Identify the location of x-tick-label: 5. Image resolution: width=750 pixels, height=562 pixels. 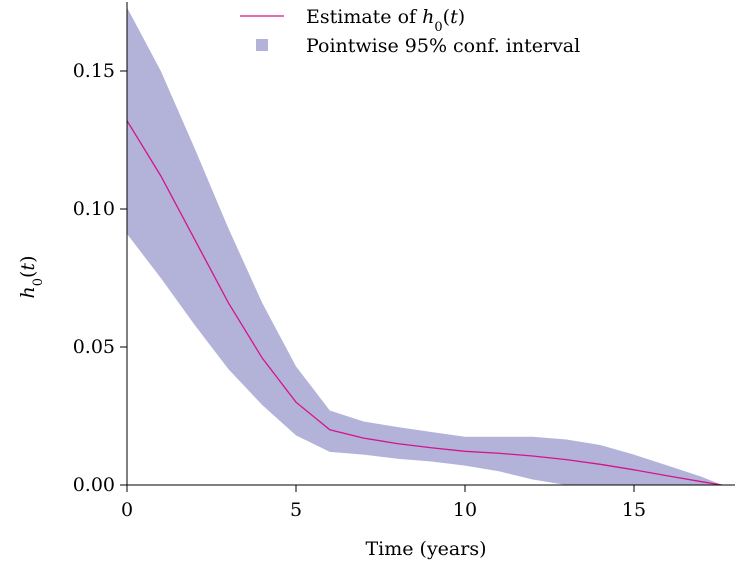
(296, 510).